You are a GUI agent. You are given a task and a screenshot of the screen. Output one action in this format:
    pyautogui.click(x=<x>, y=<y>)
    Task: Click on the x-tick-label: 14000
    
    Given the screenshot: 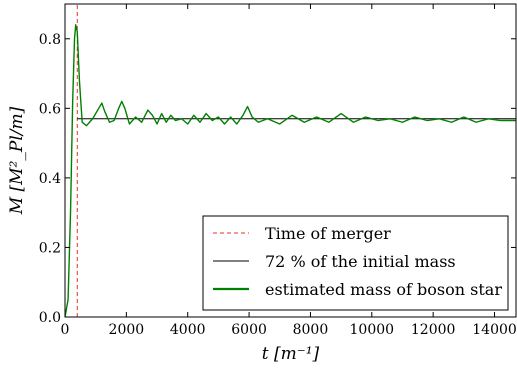 What is the action you would take?
    pyautogui.click(x=494, y=330)
    